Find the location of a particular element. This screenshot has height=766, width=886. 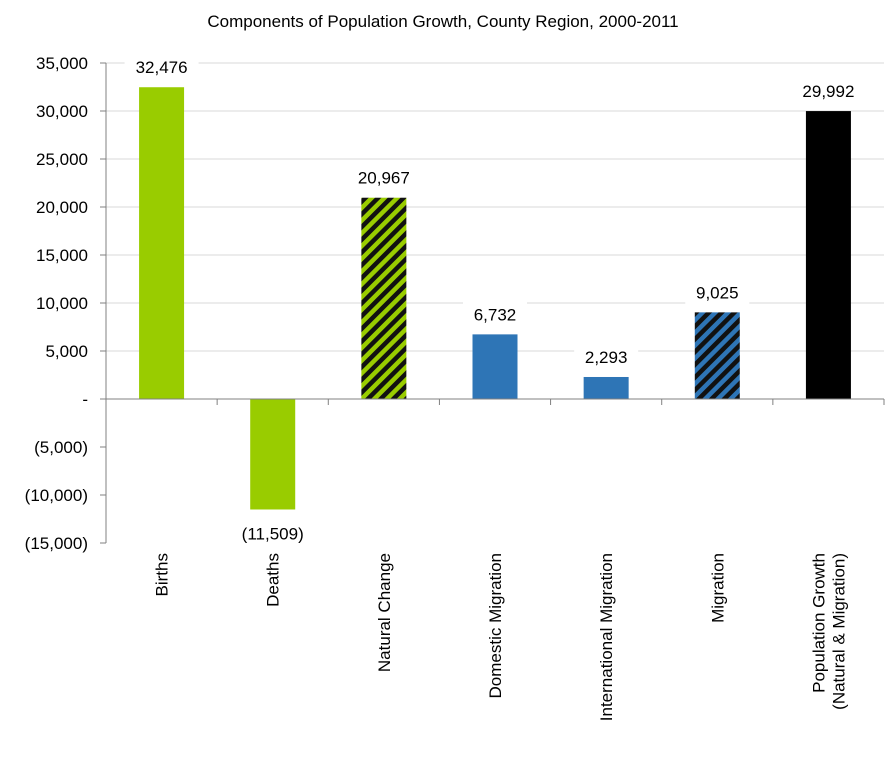

category-label: International Migration is located at coordinates (606, 637).